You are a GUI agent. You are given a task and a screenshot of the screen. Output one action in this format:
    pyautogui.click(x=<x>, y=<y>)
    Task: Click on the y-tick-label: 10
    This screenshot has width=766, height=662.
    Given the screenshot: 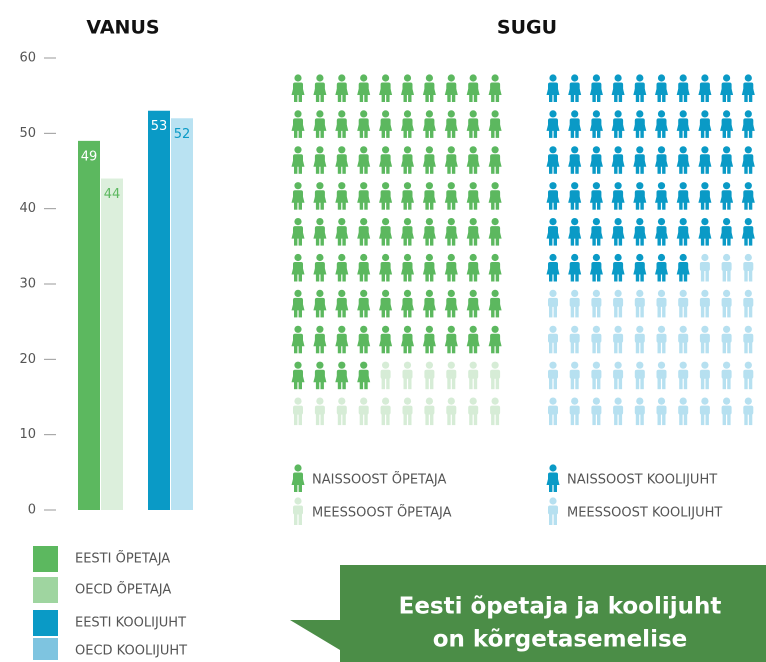 What is the action you would take?
    pyautogui.click(x=27, y=434)
    